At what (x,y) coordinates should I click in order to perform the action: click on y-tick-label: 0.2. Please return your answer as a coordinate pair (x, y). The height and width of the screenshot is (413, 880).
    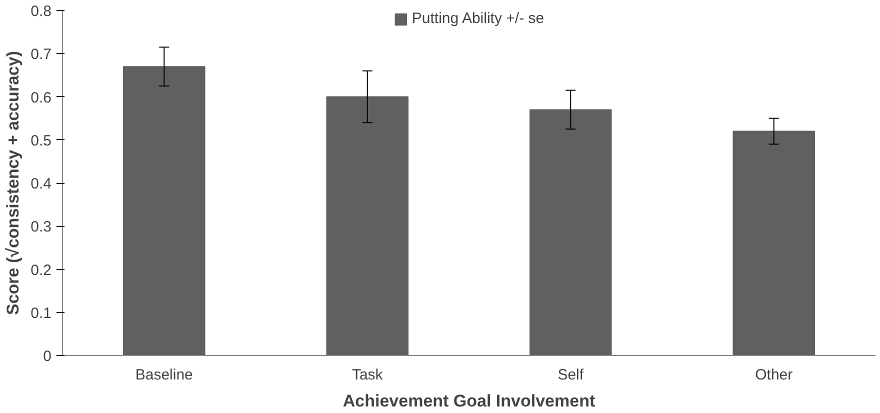
    Looking at the image, I should click on (41, 270).